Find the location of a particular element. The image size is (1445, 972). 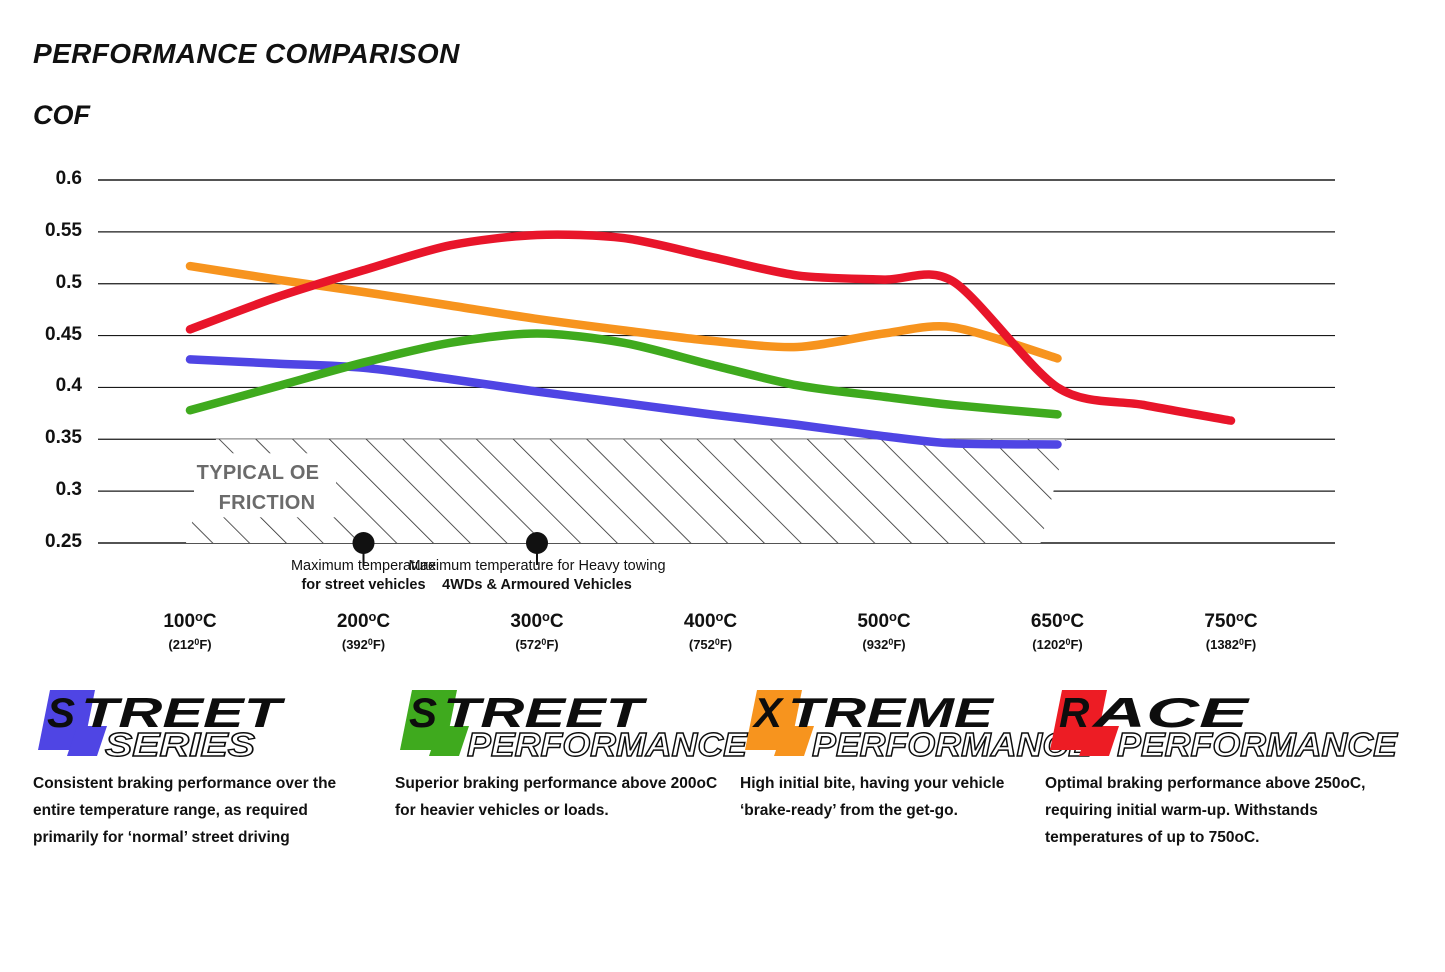

series-line-race-performance is located at coordinates (710, 327).